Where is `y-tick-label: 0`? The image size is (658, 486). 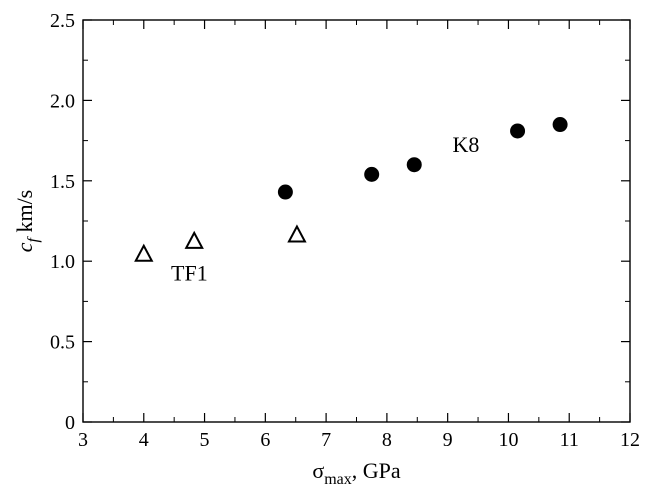 y-tick-label: 0 is located at coordinates (70, 423).